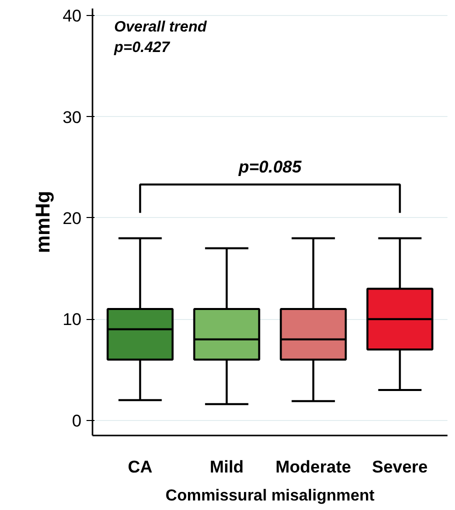 The image size is (455, 510). What do you see at coordinates (227, 467) in the screenshot?
I see `x-tick-label: Mild` at bounding box center [227, 467].